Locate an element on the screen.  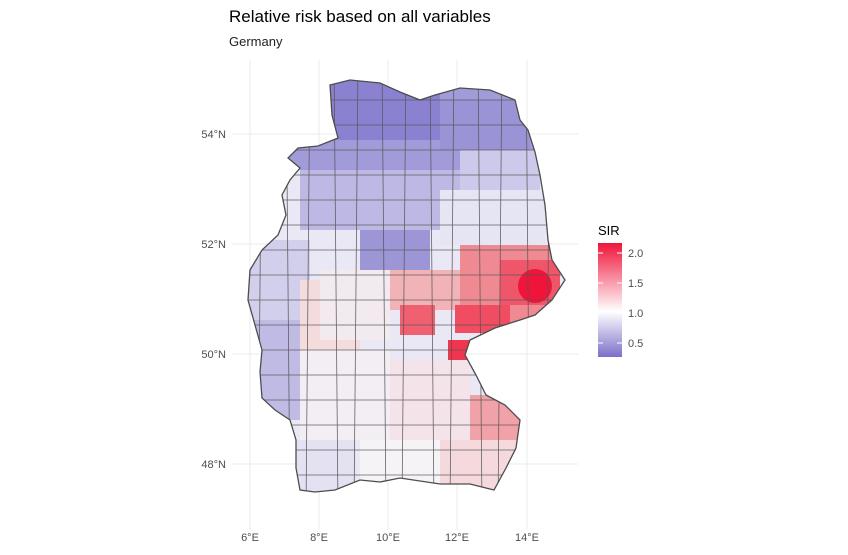
x-axis: 6°E 8°E 10°E 12°E 14°E is located at coordinates (390, 538).